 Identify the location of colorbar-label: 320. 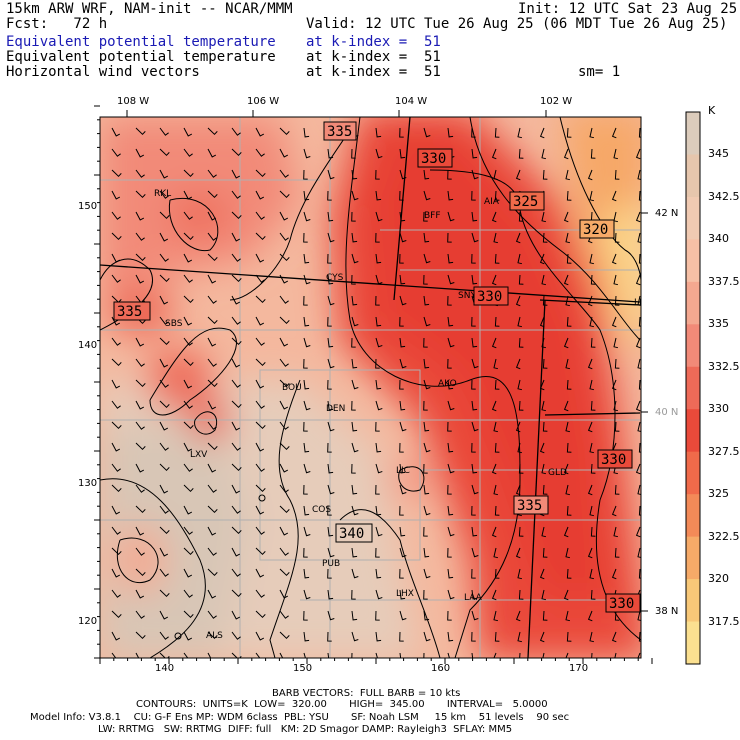
(718, 579).